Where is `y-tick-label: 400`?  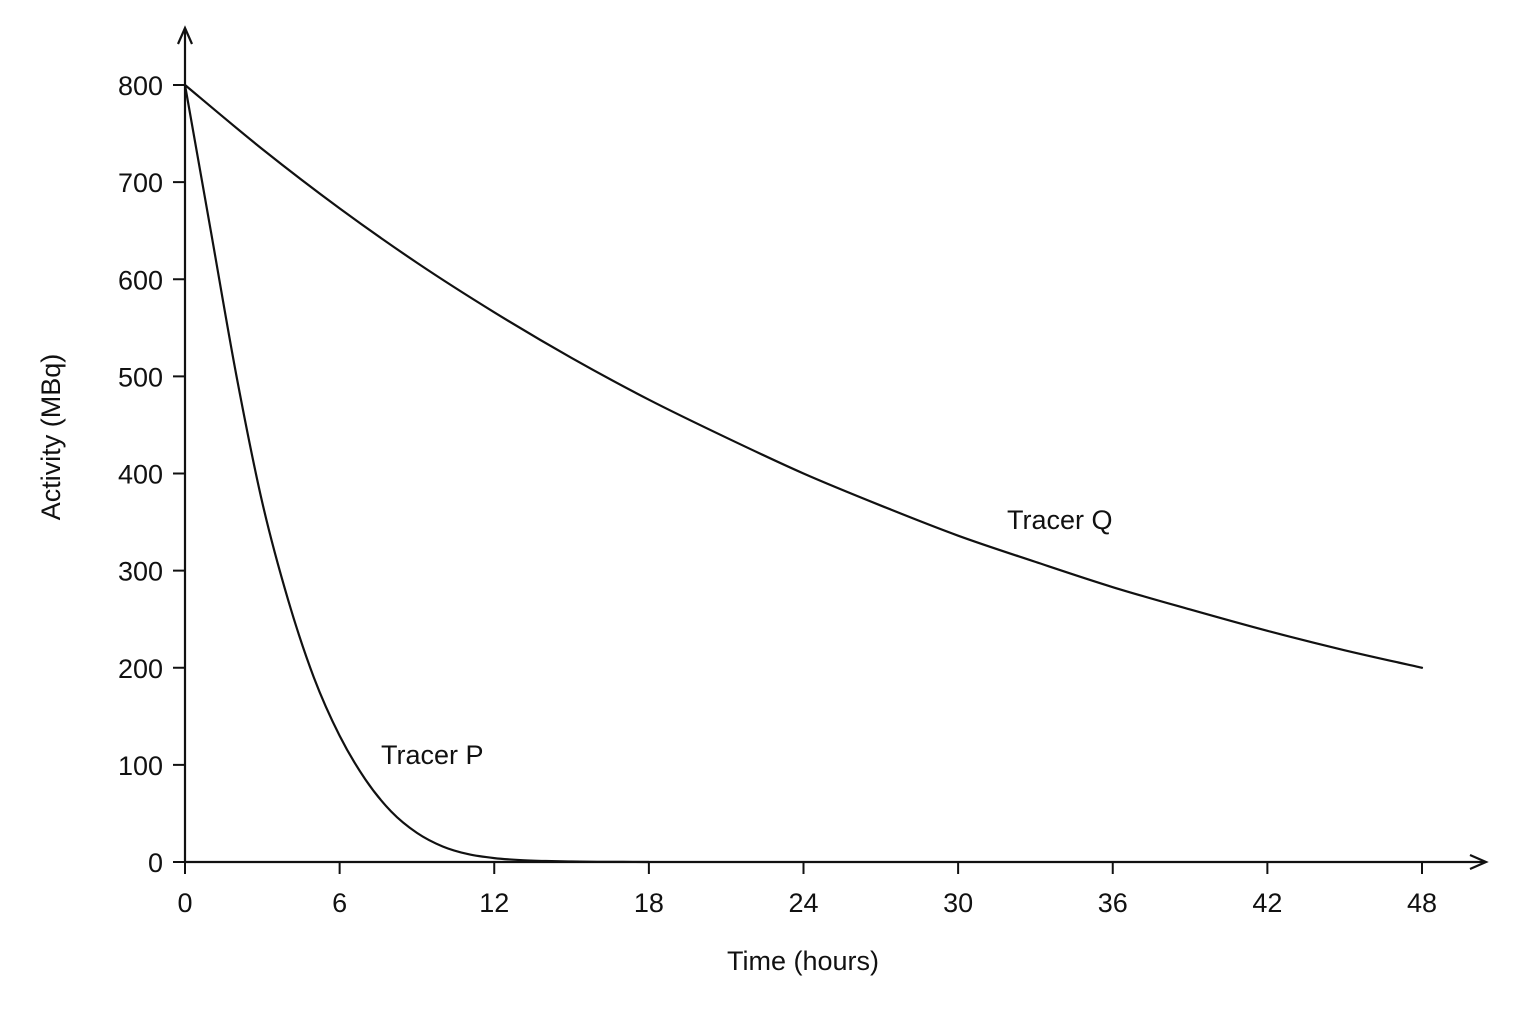 y-tick-label: 400 is located at coordinates (140, 475).